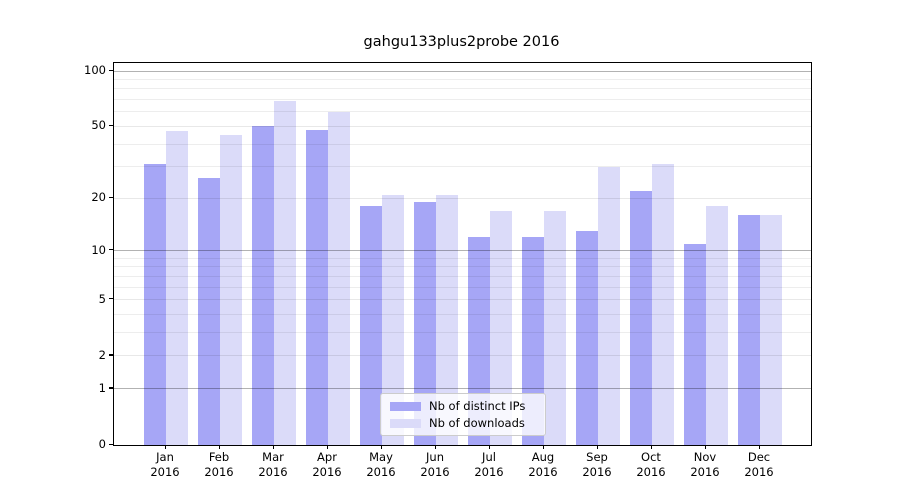 This screenshot has height=500, width=900. What do you see at coordinates (651, 464) in the screenshot?
I see `x-tick-label-oct: Oct 2016` at bounding box center [651, 464].